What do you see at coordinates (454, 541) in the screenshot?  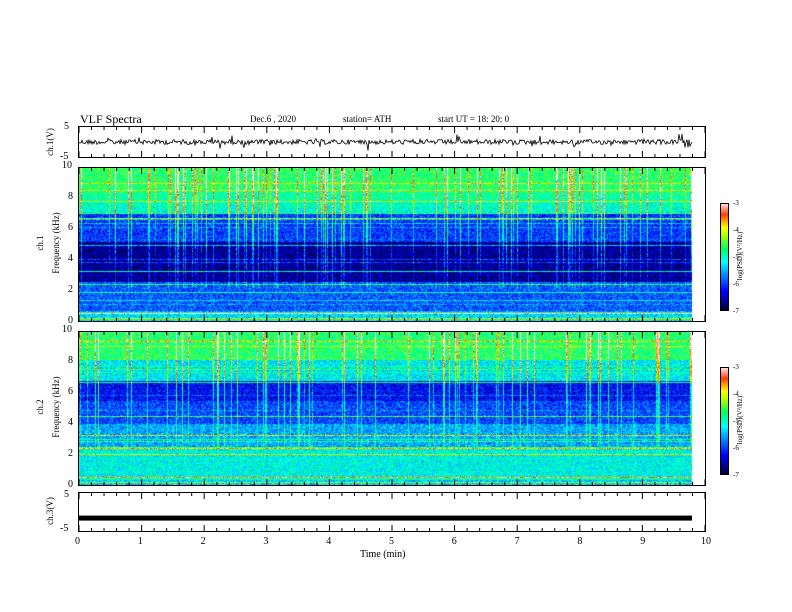 I see `x-tick-label: 6` at bounding box center [454, 541].